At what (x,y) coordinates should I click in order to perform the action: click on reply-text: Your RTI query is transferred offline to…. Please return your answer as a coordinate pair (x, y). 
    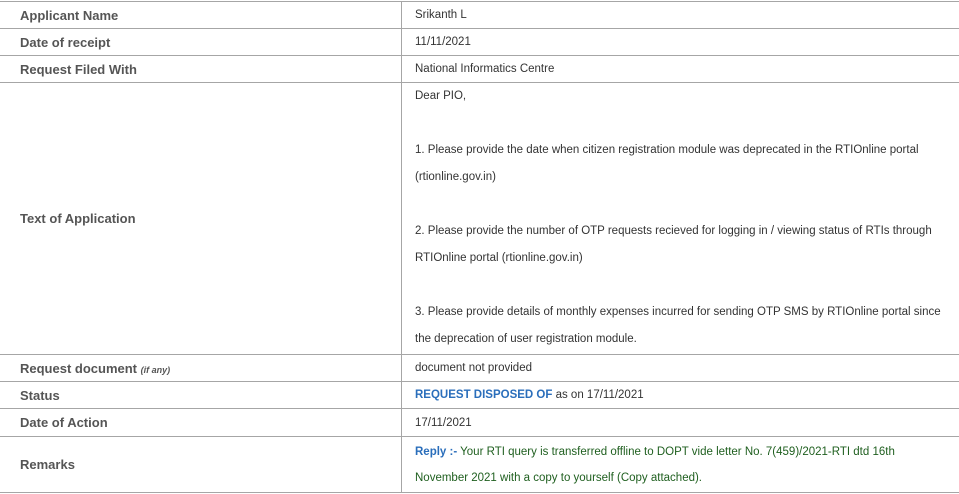
    Looking at the image, I should click on (655, 465).